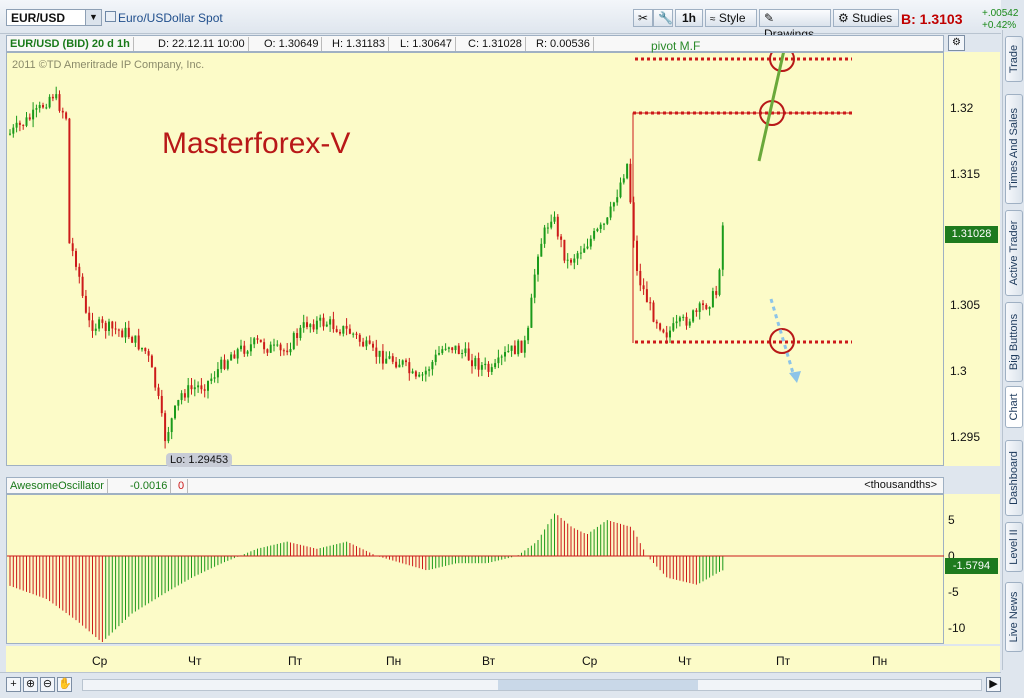  Describe the element at coordinates (47, 684) in the screenshot. I see `zoom-out-icon: ⊖` at that location.